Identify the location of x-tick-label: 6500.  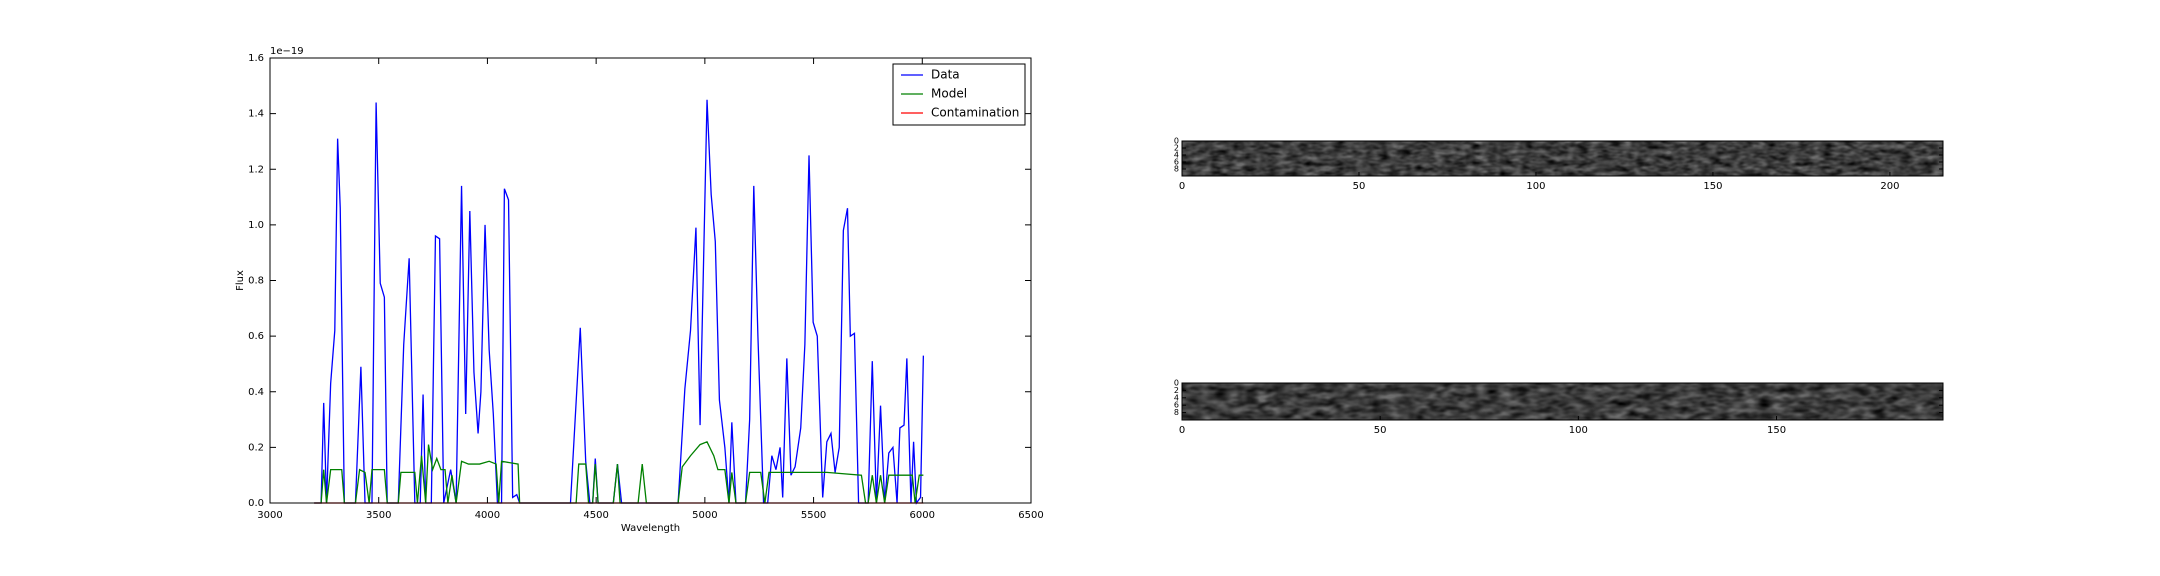
(1030, 515).